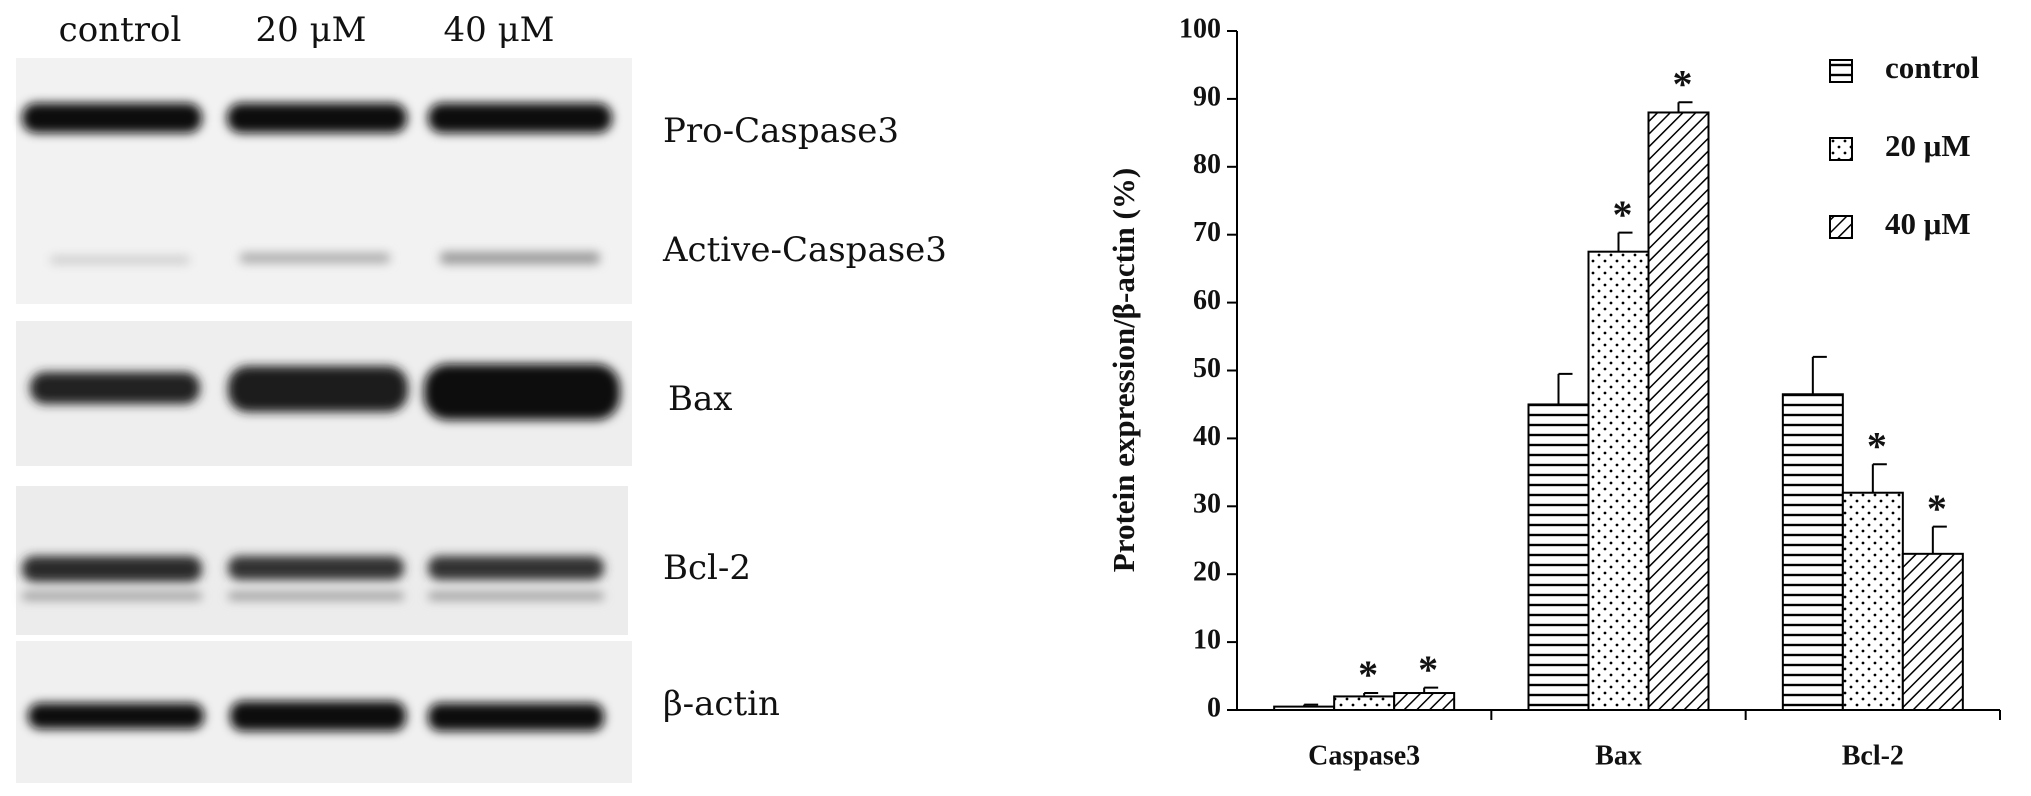  Describe the element at coordinates (1207, 436) in the screenshot. I see `y-tick-label: 40` at that location.